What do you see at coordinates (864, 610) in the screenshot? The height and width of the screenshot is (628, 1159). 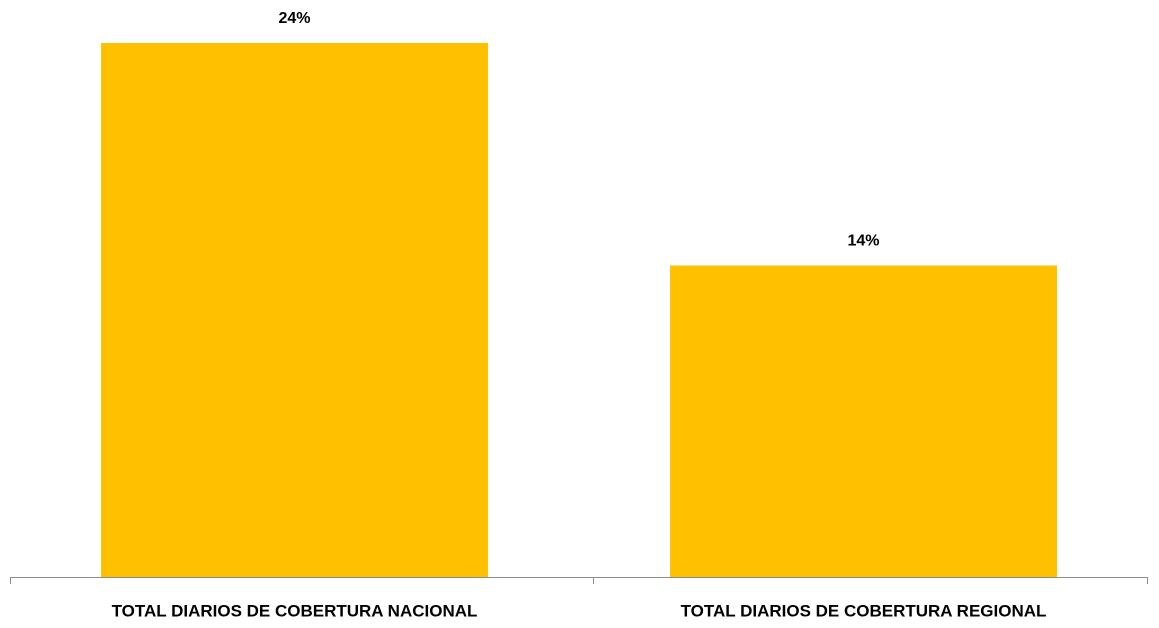 I see `x-tick-label: TOTAL DIARIOS DE COBERTURA REGIONAL` at bounding box center [864, 610].